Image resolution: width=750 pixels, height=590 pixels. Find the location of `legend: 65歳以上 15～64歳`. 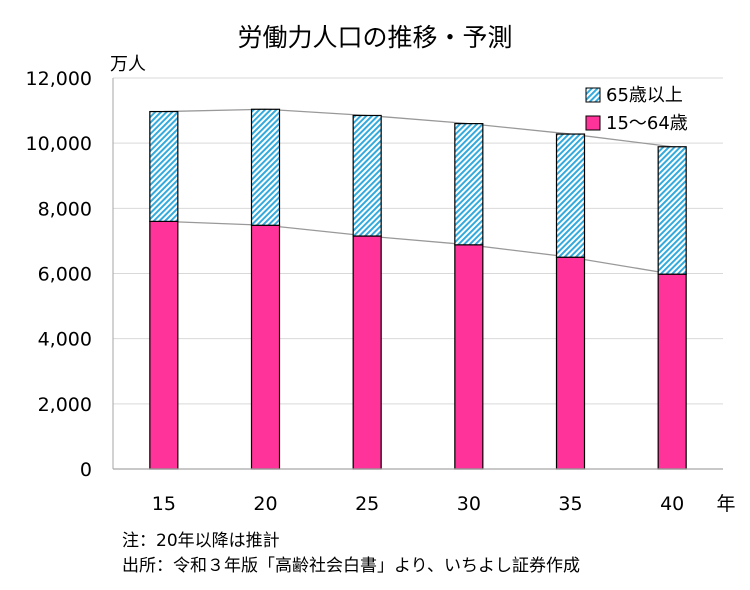

legend: 65歳以上 15～64歳 is located at coordinates (636, 109).